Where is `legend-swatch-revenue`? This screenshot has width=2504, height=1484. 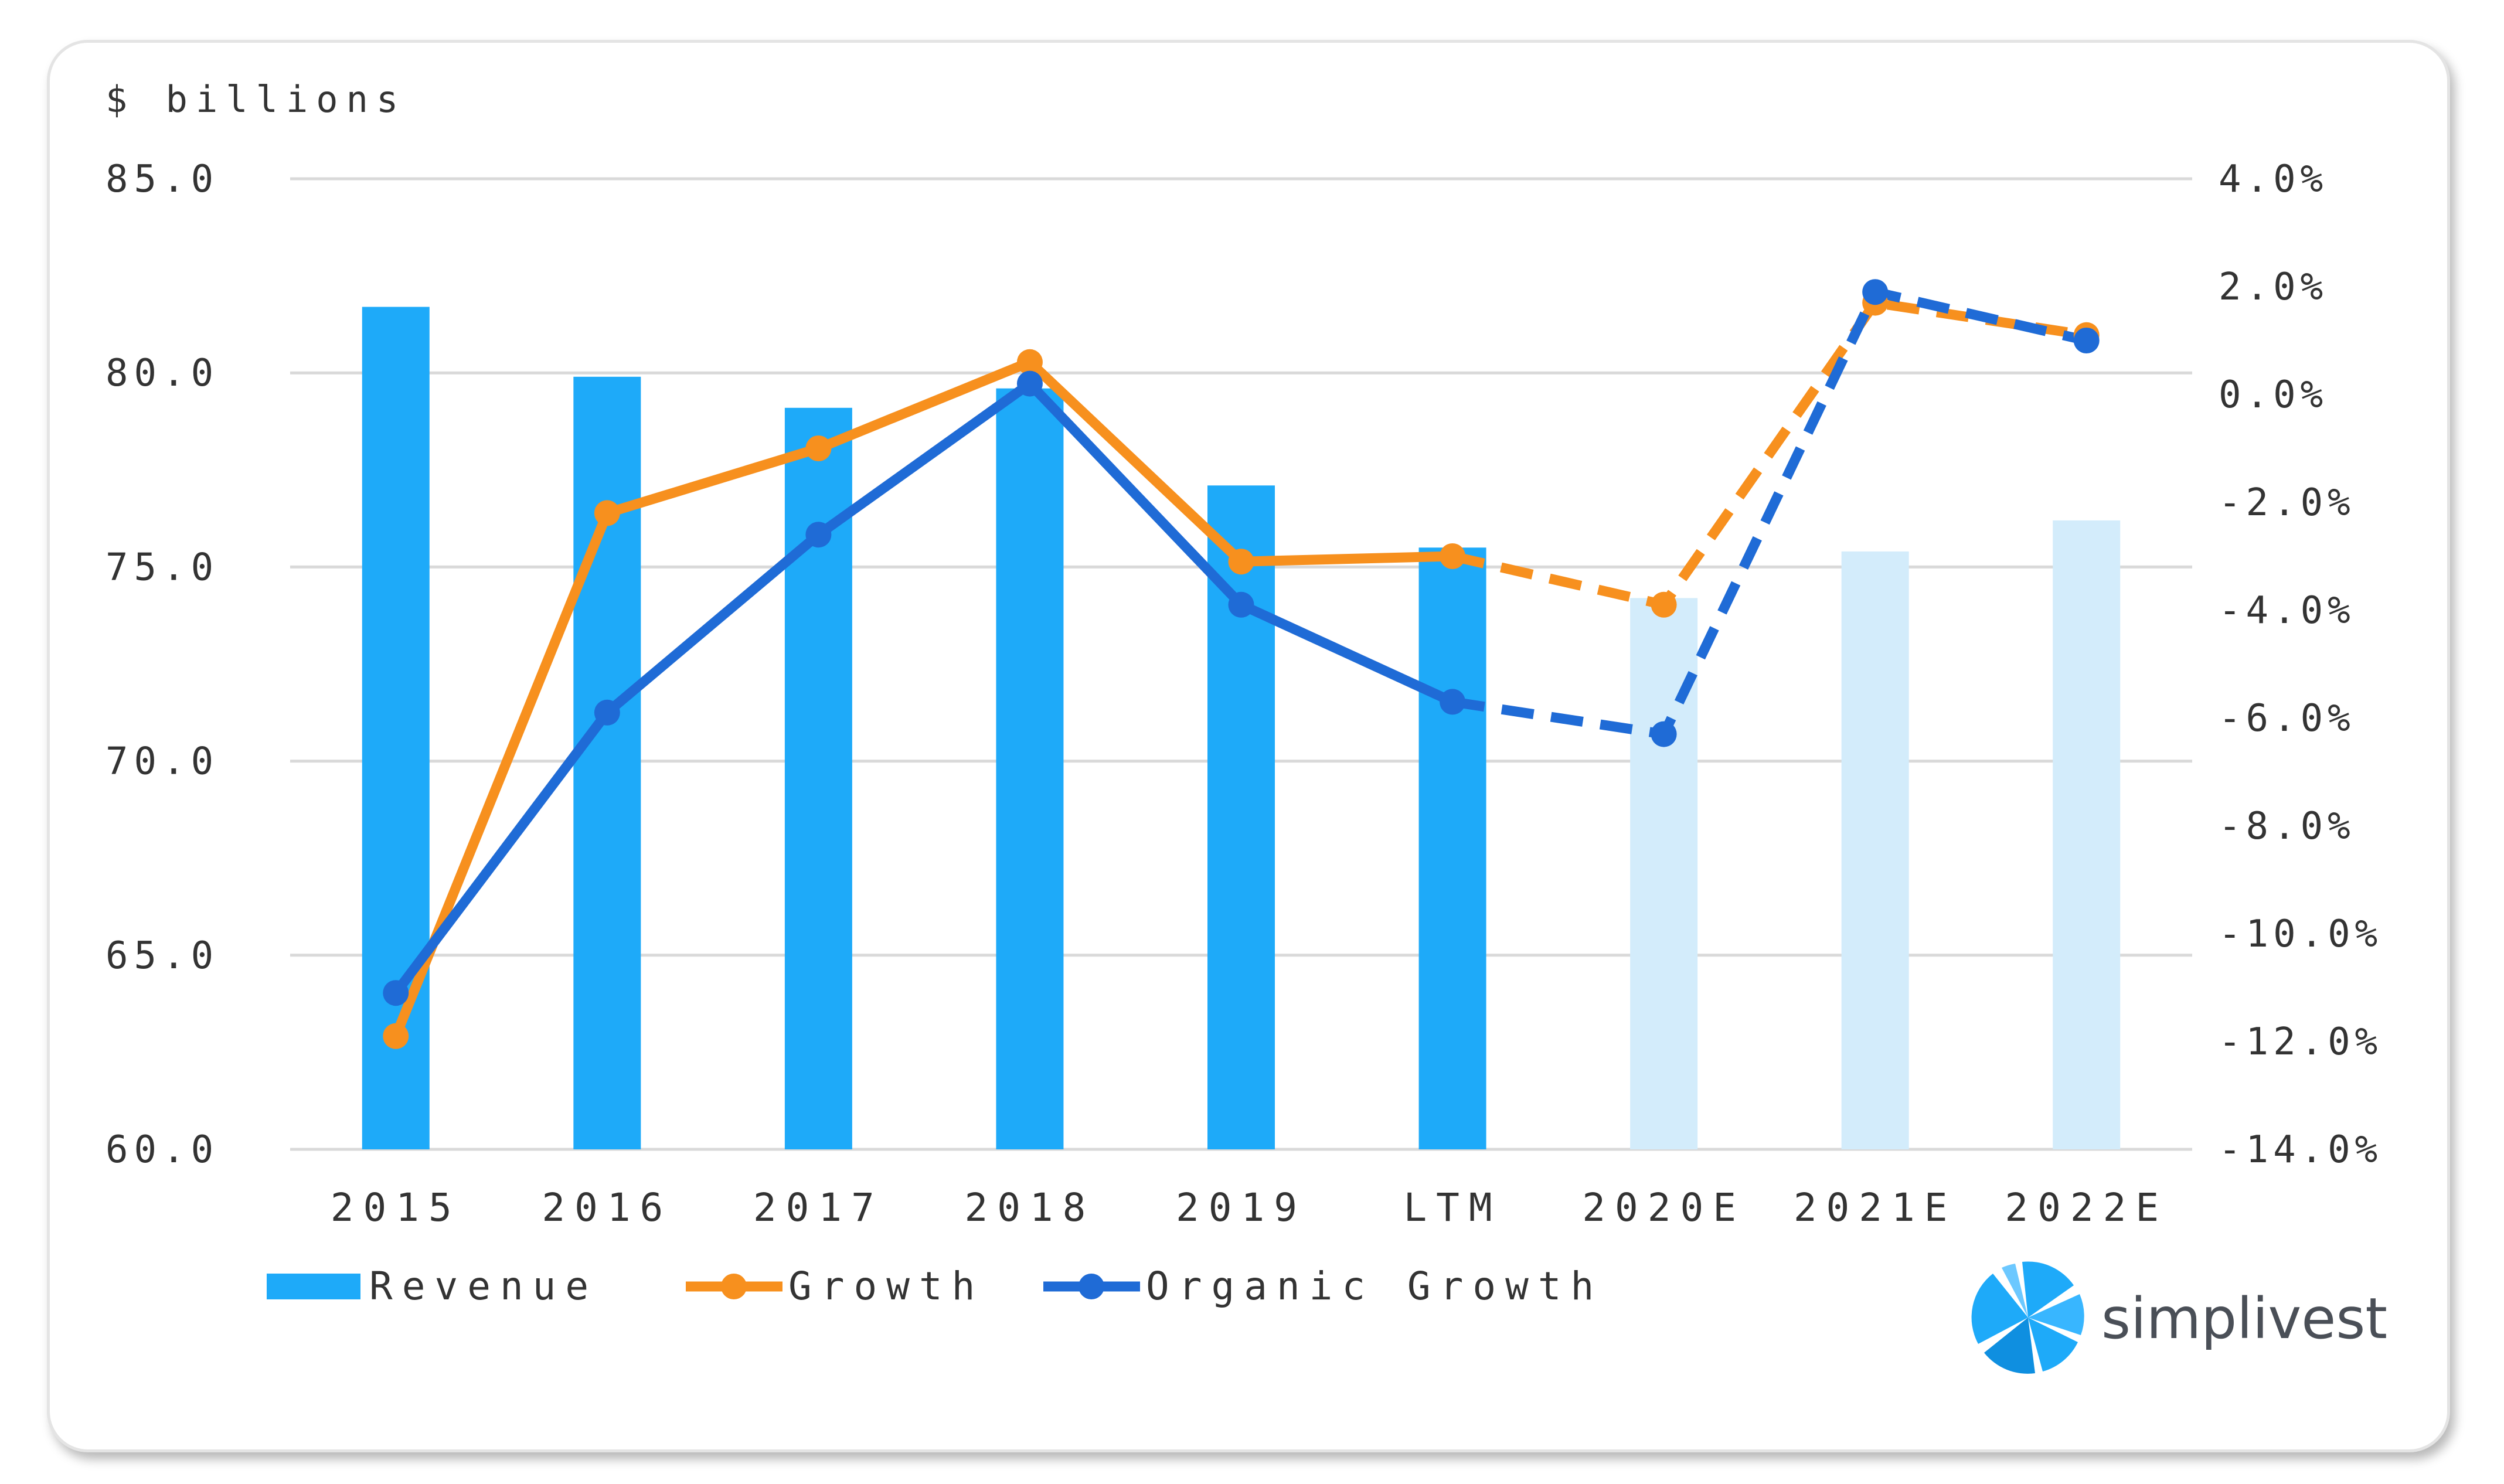 legend-swatch-revenue is located at coordinates (313, 1287).